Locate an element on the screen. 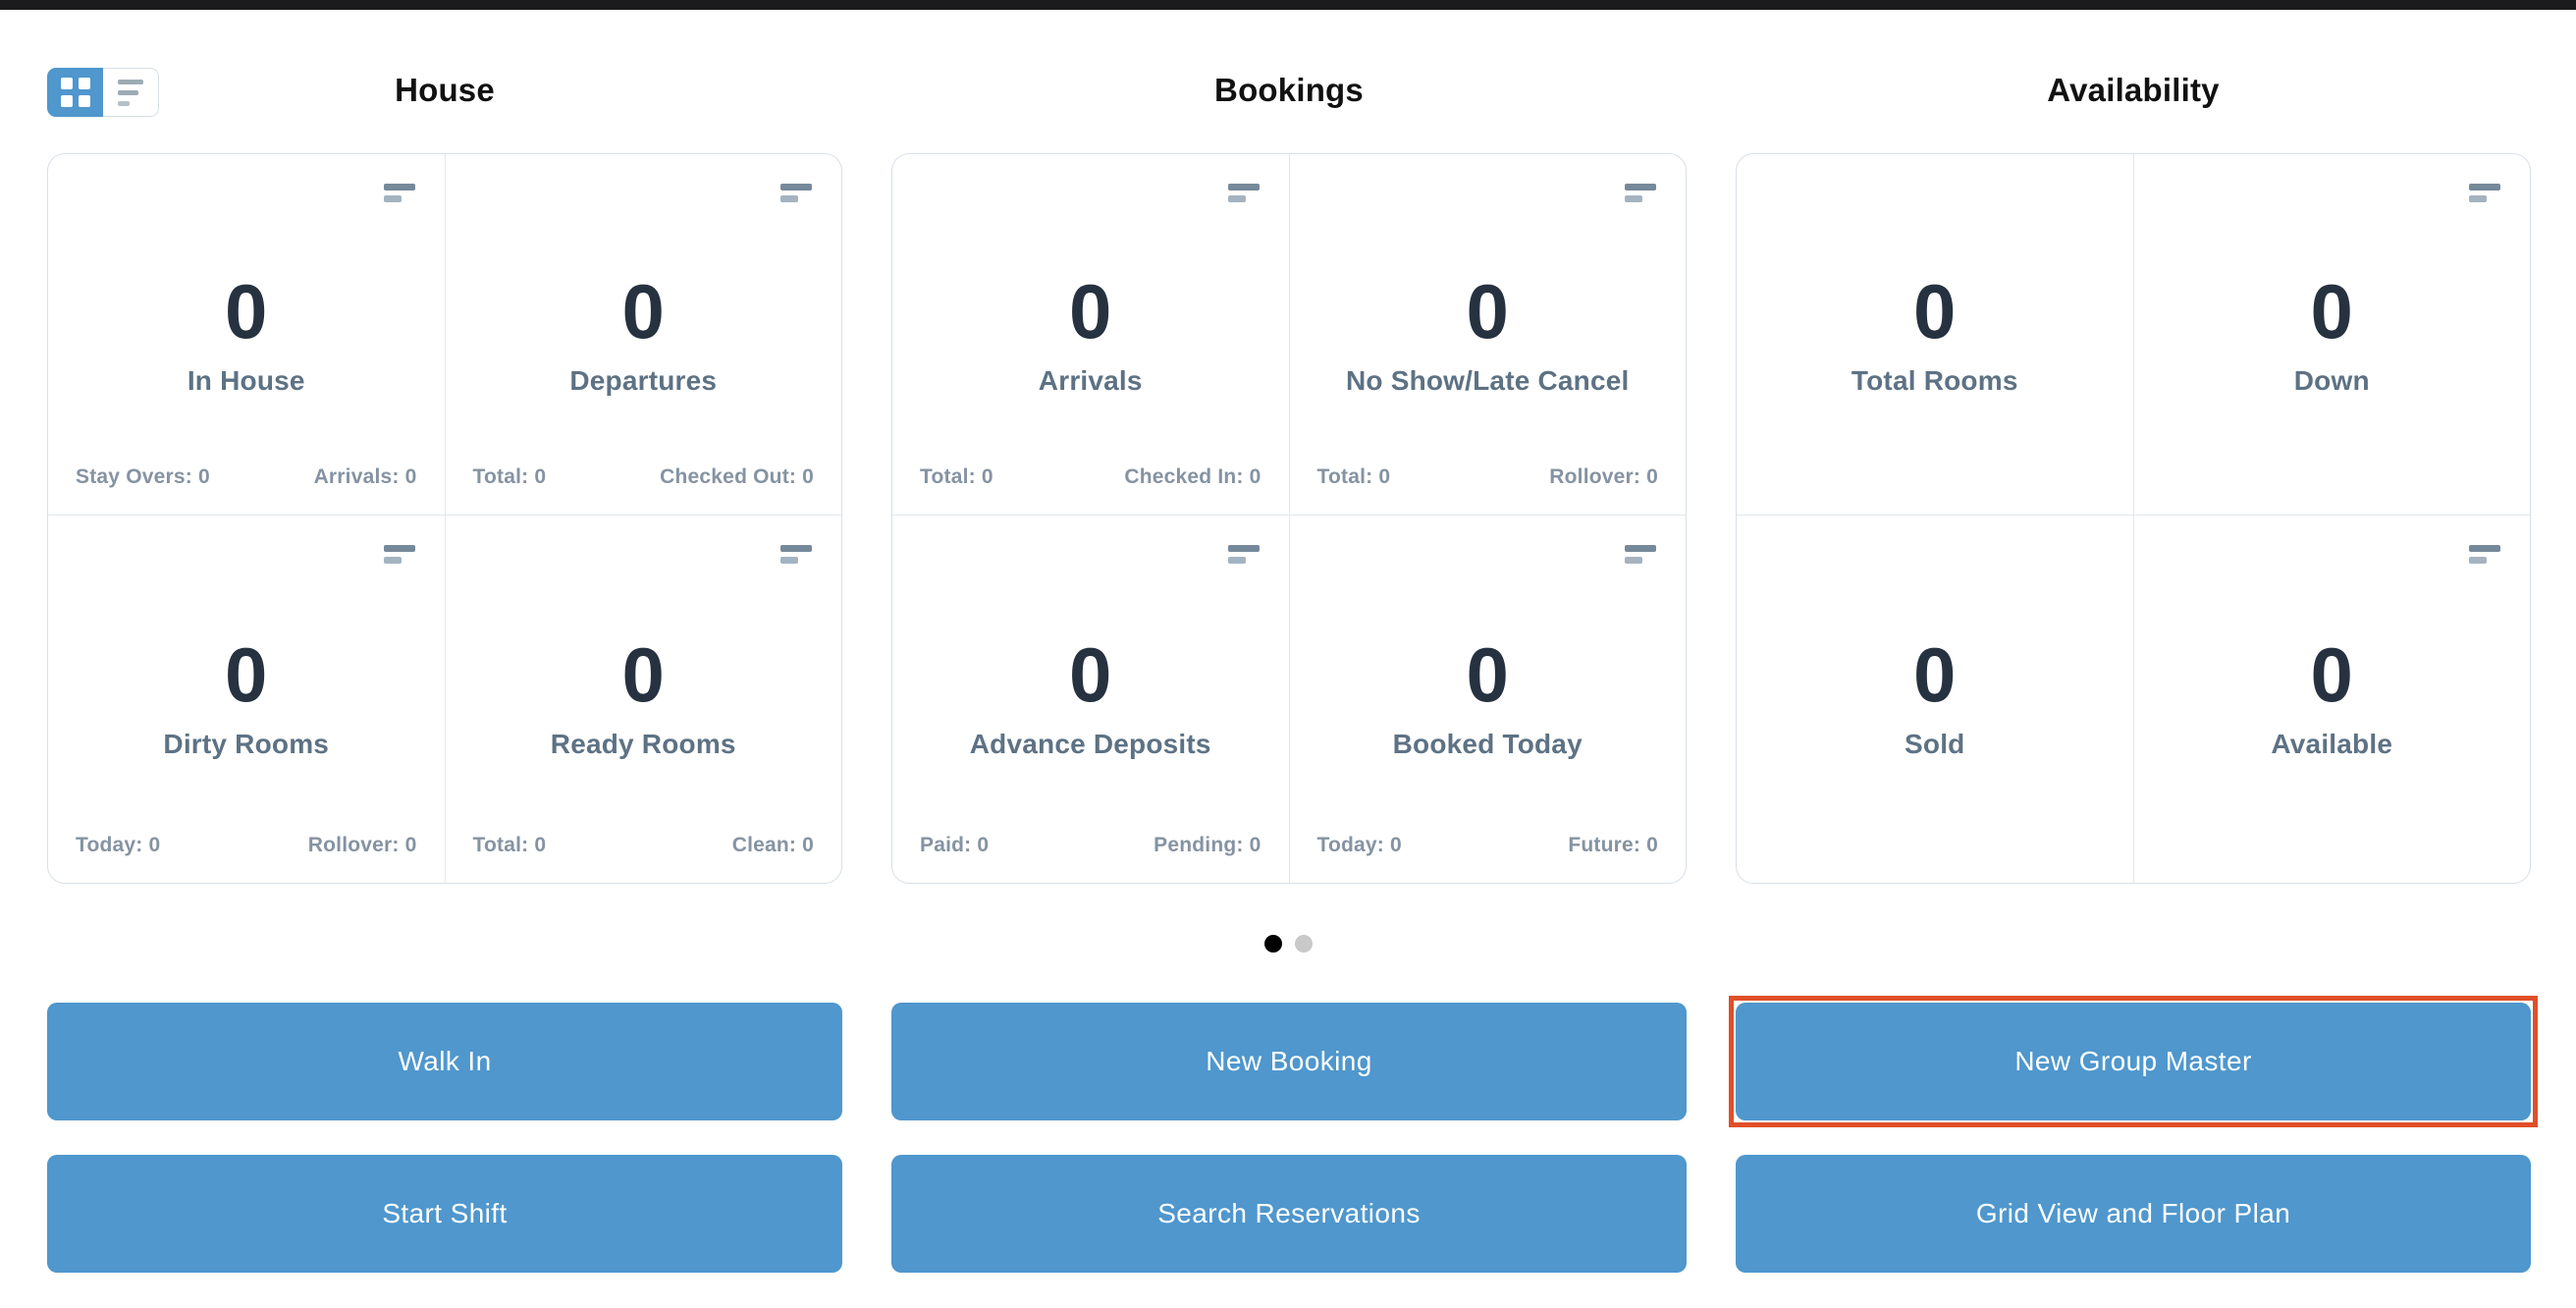 This screenshot has height=1308, width=2576. card-center: 0 Down is located at coordinates (2332, 335).